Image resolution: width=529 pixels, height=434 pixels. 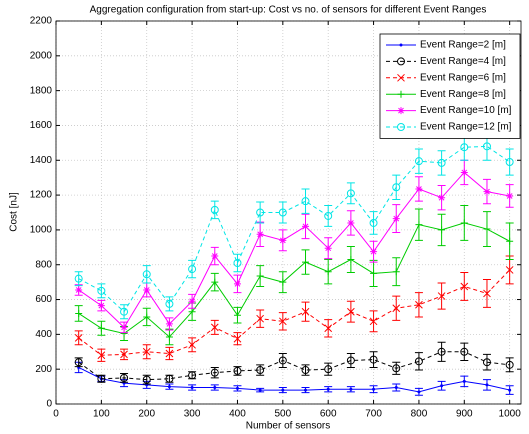 What do you see at coordinates (43, 264) in the screenshot?
I see `y-tick-label: 800` at bounding box center [43, 264].